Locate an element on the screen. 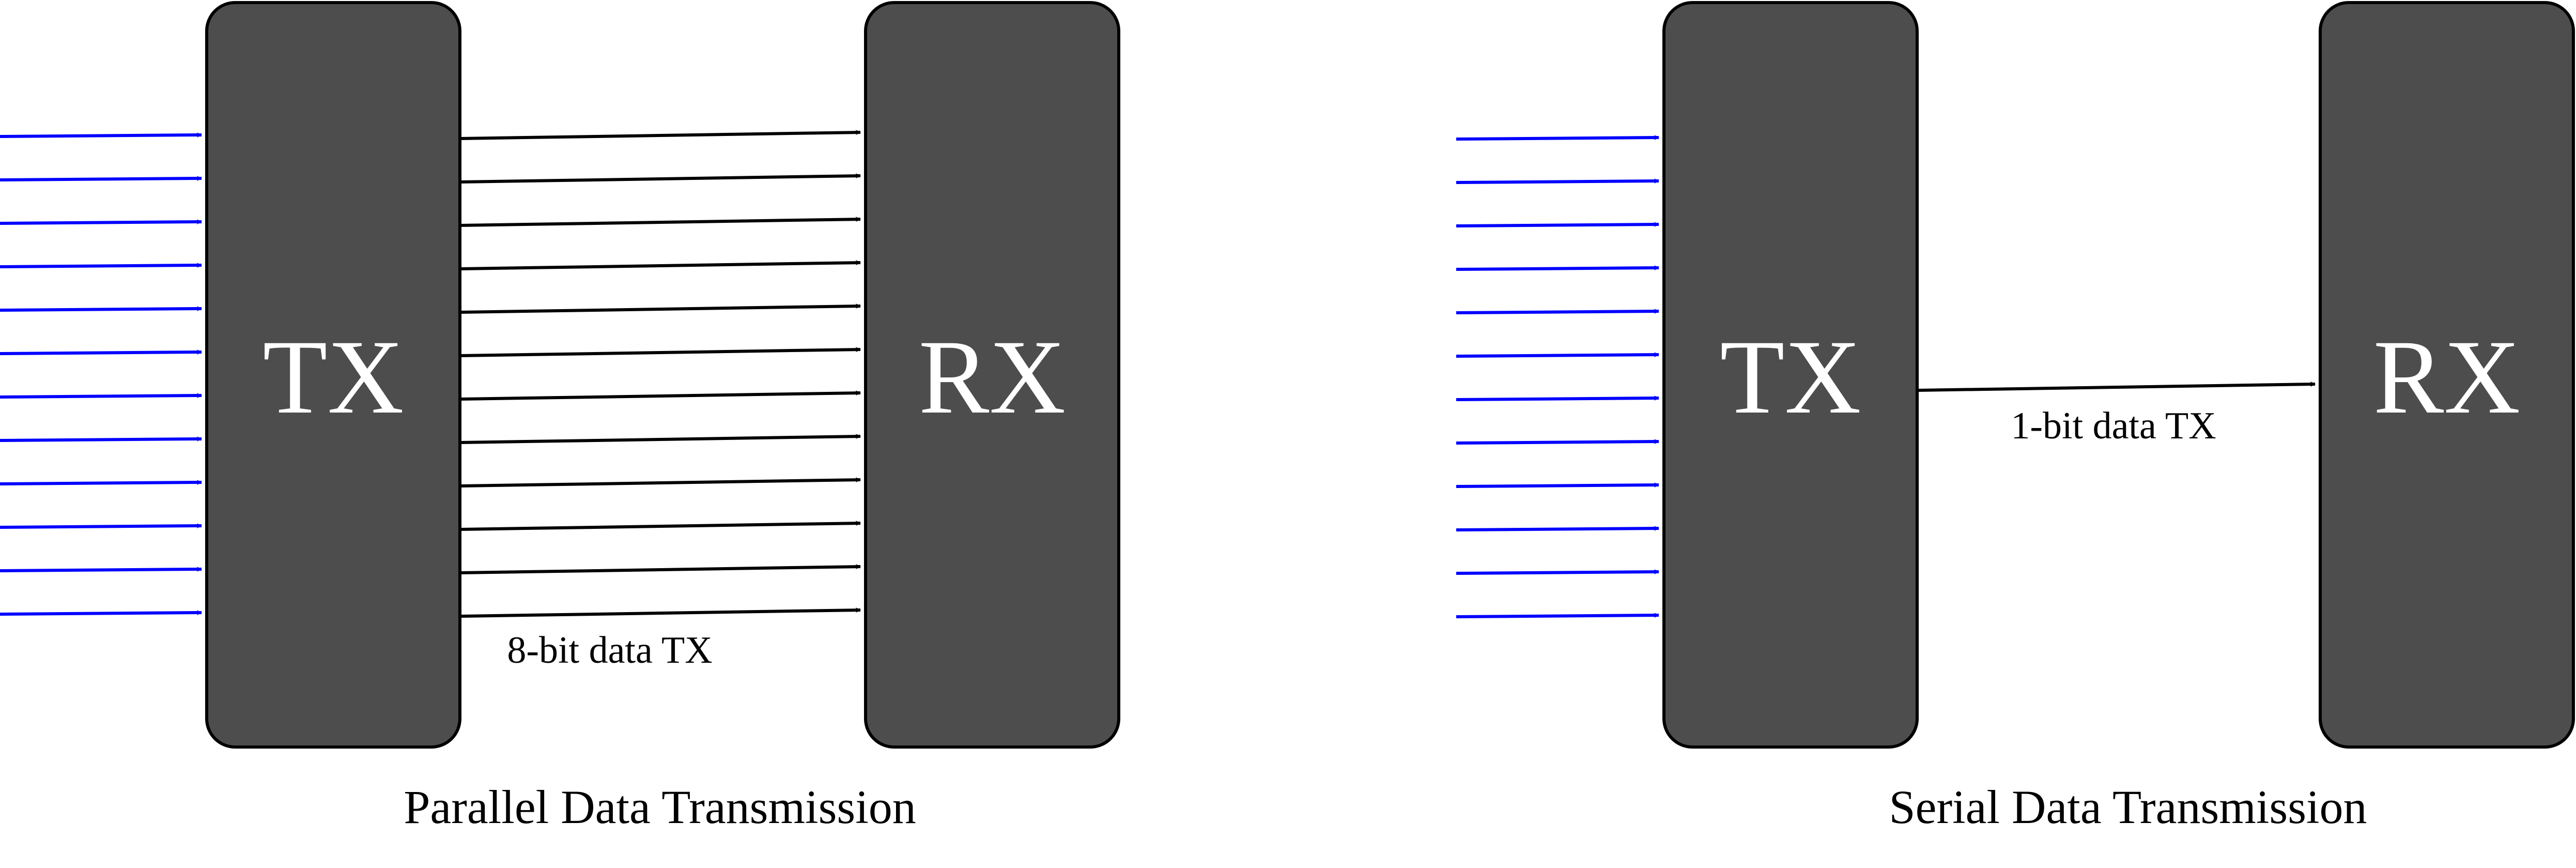 This screenshot has width=2576, height=868. serial-caption: Serial Data Transmission is located at coordinates (2128, 807).